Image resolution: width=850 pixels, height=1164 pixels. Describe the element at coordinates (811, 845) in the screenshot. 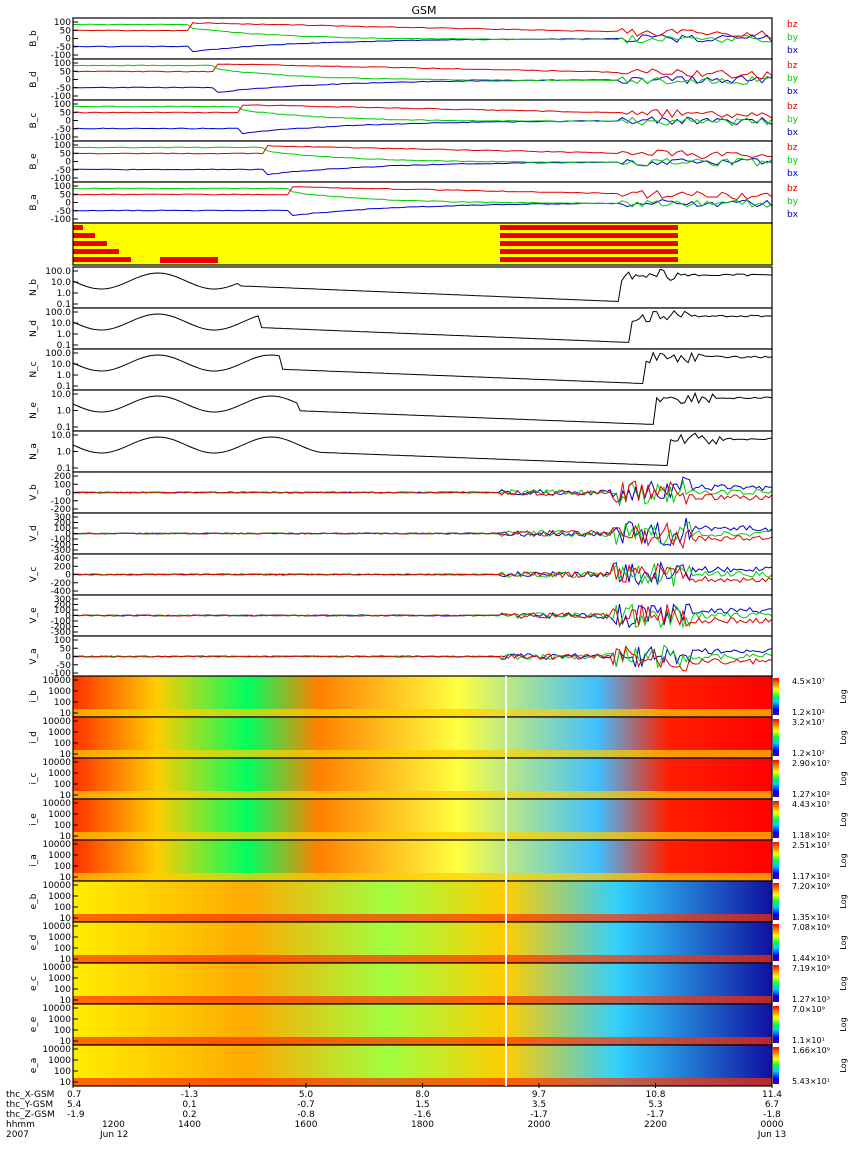

I see `colorbar-max-label: 2.51×10⁷` at that location.